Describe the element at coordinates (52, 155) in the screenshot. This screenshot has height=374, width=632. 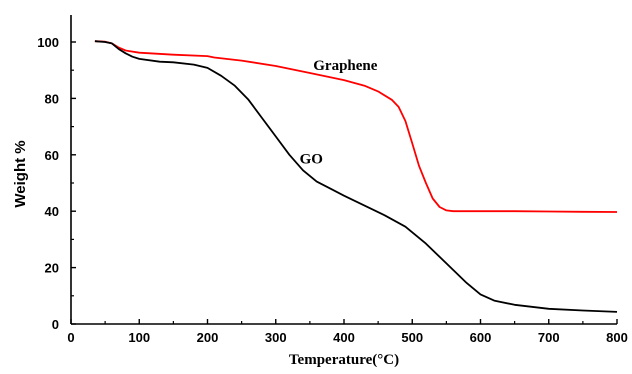
I see `y-tick-label: 60` at that location.